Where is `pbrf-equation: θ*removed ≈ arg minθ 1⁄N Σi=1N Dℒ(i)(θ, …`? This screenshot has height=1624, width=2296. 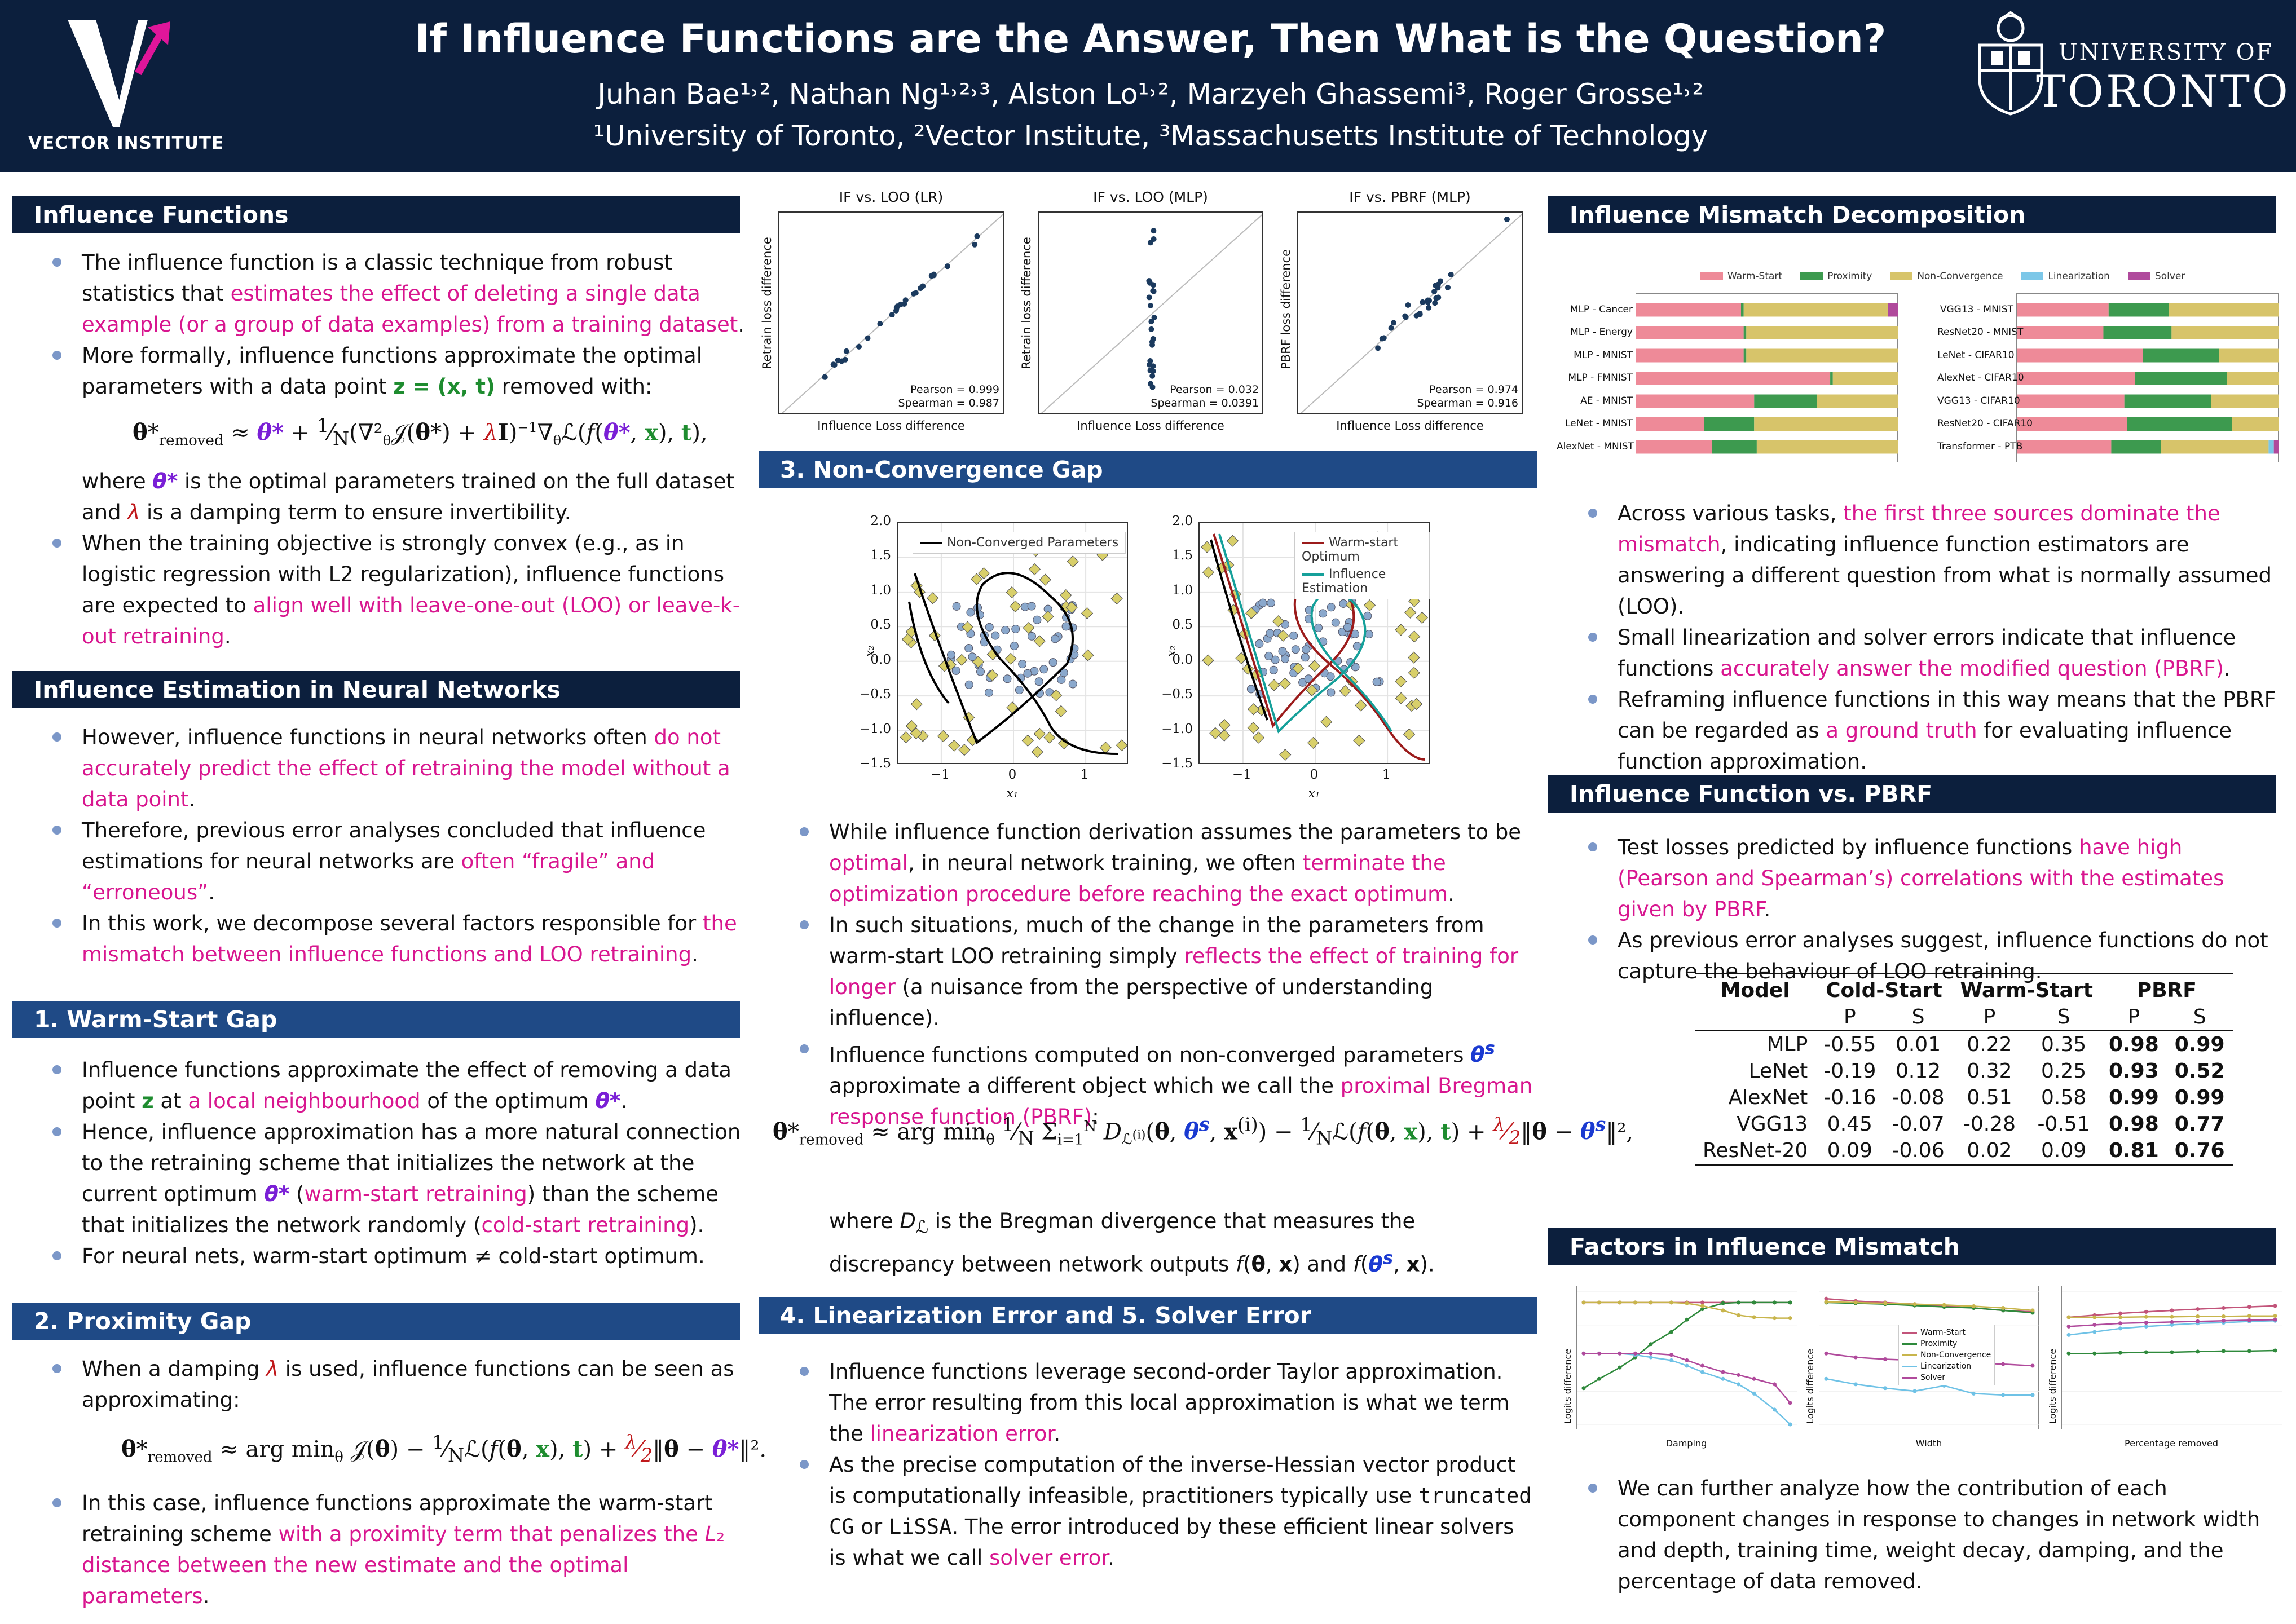 pbrf-equation: θ*removed ≈ arg minθ 1⁄N Σi=1N Dℒ(i)(θ, … is located at coordinates (1204, 1131).